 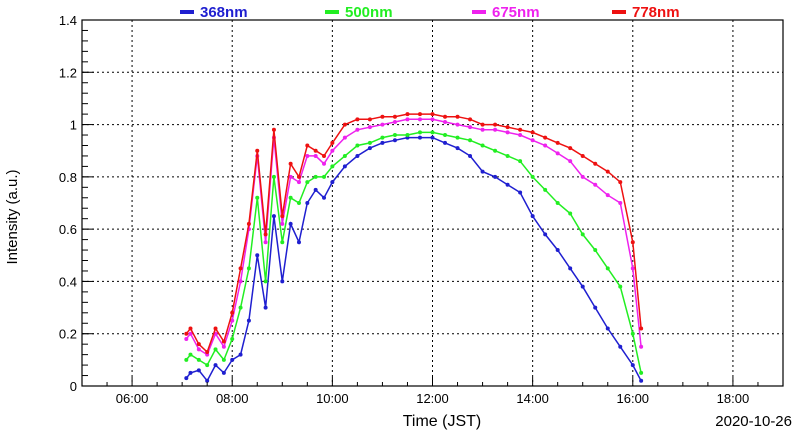 I want to click on y-tick-label: 1.4, so click(x=68, y=20).